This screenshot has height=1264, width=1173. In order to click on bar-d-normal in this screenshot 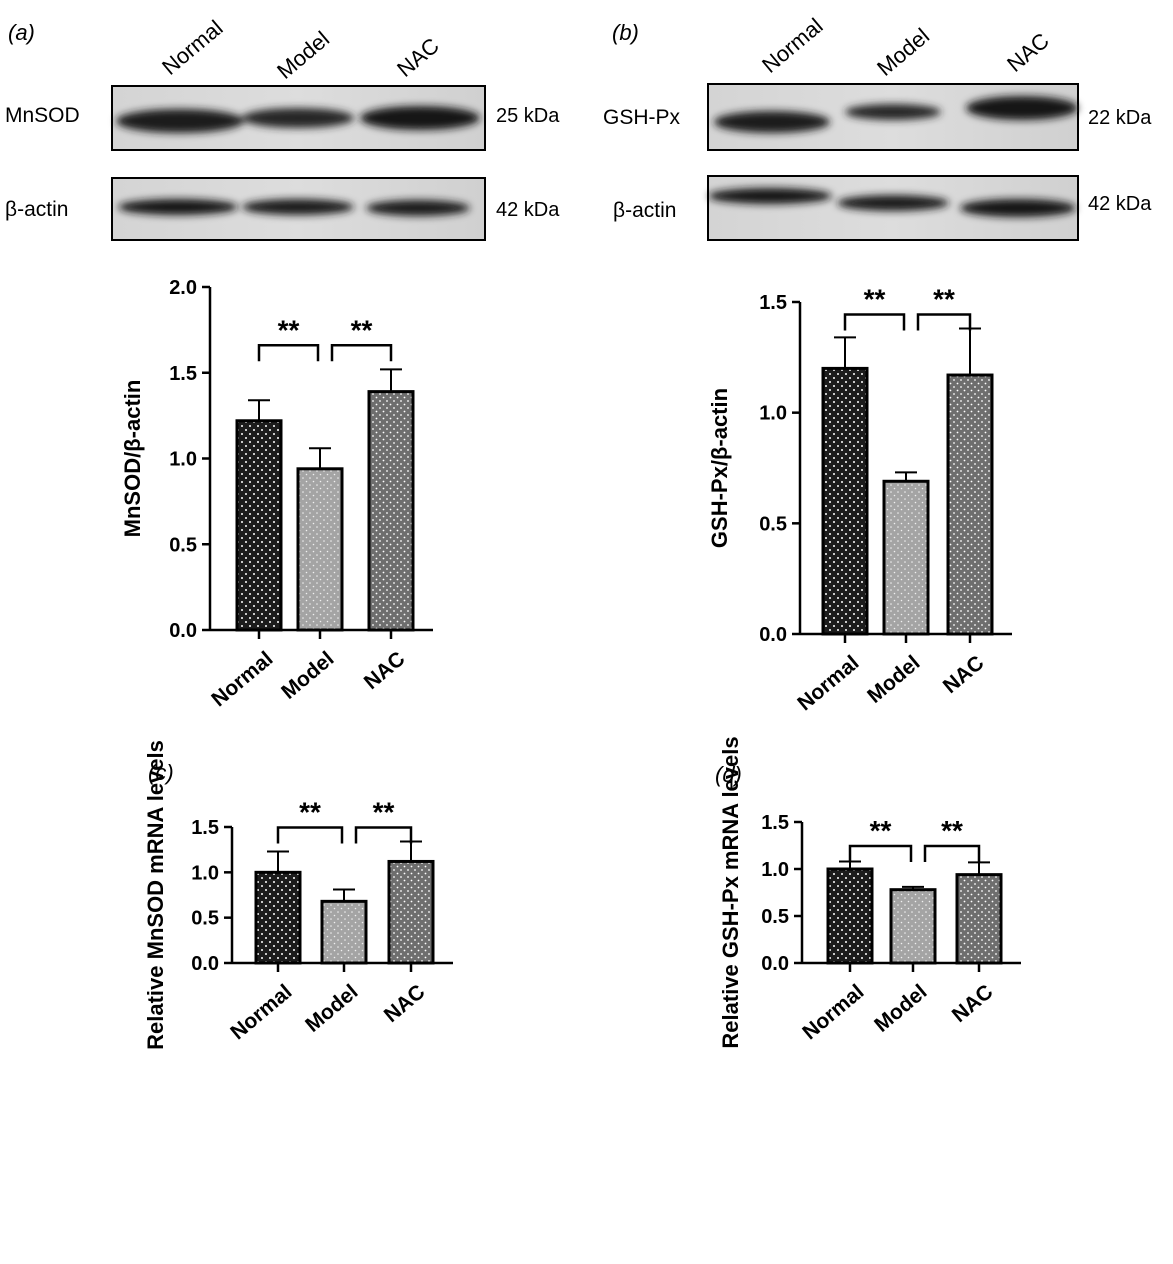, I will do `click(850, 916)`.